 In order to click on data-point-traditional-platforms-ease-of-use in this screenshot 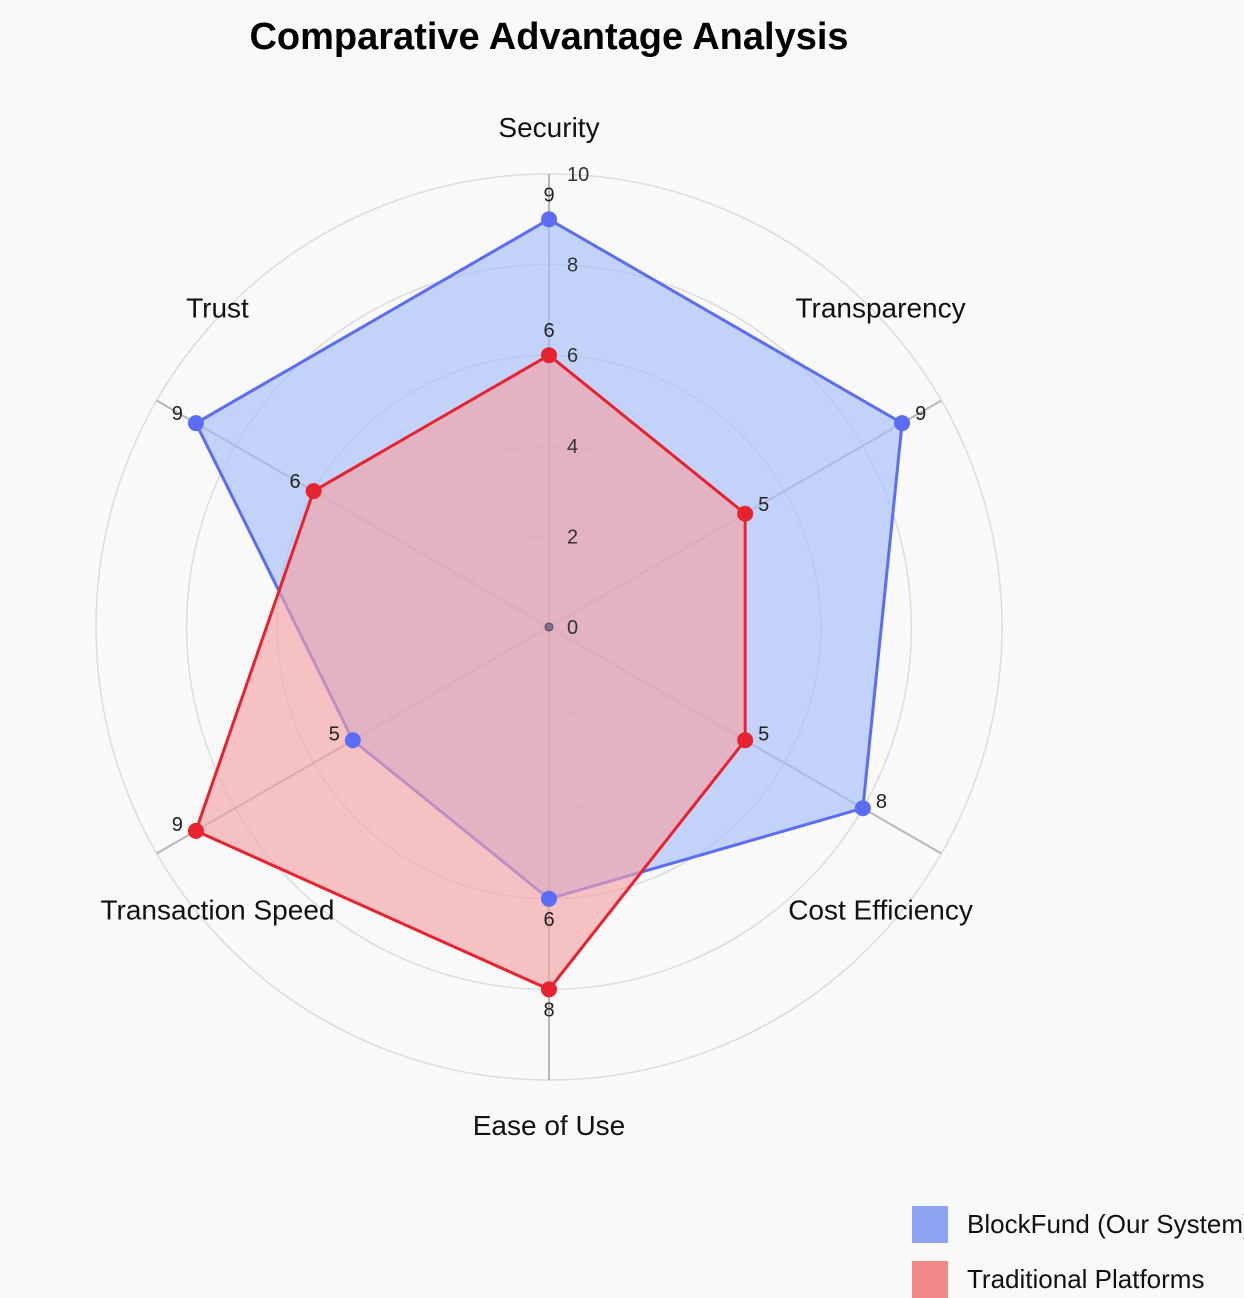, I will do `click(549, 989)`.